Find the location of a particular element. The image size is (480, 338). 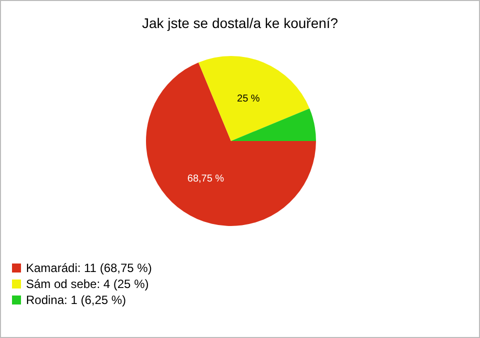

data-label: 25 % is located at coordinates (248, 98).